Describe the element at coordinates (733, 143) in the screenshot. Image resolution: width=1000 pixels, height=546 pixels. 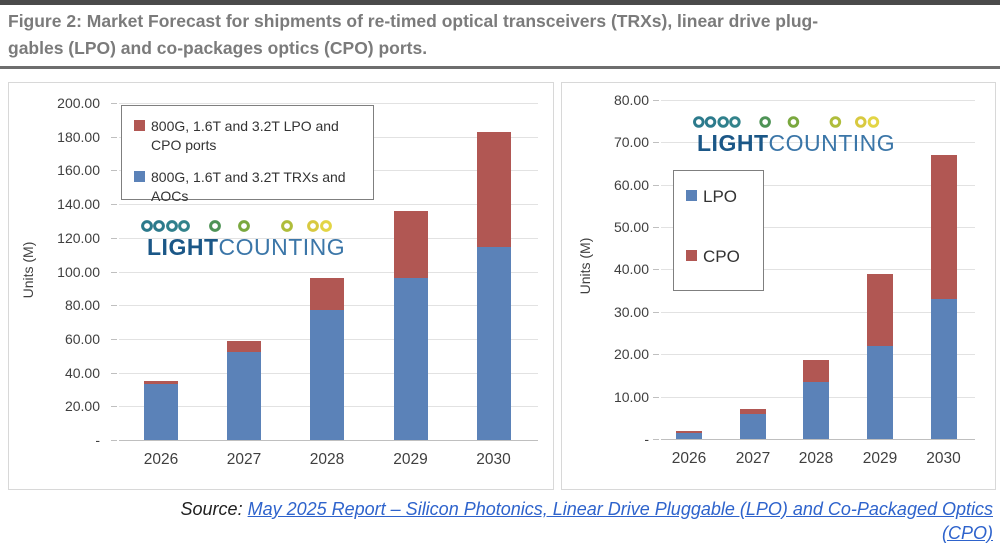
I see `logo-light-text: LIGHT` at that location.